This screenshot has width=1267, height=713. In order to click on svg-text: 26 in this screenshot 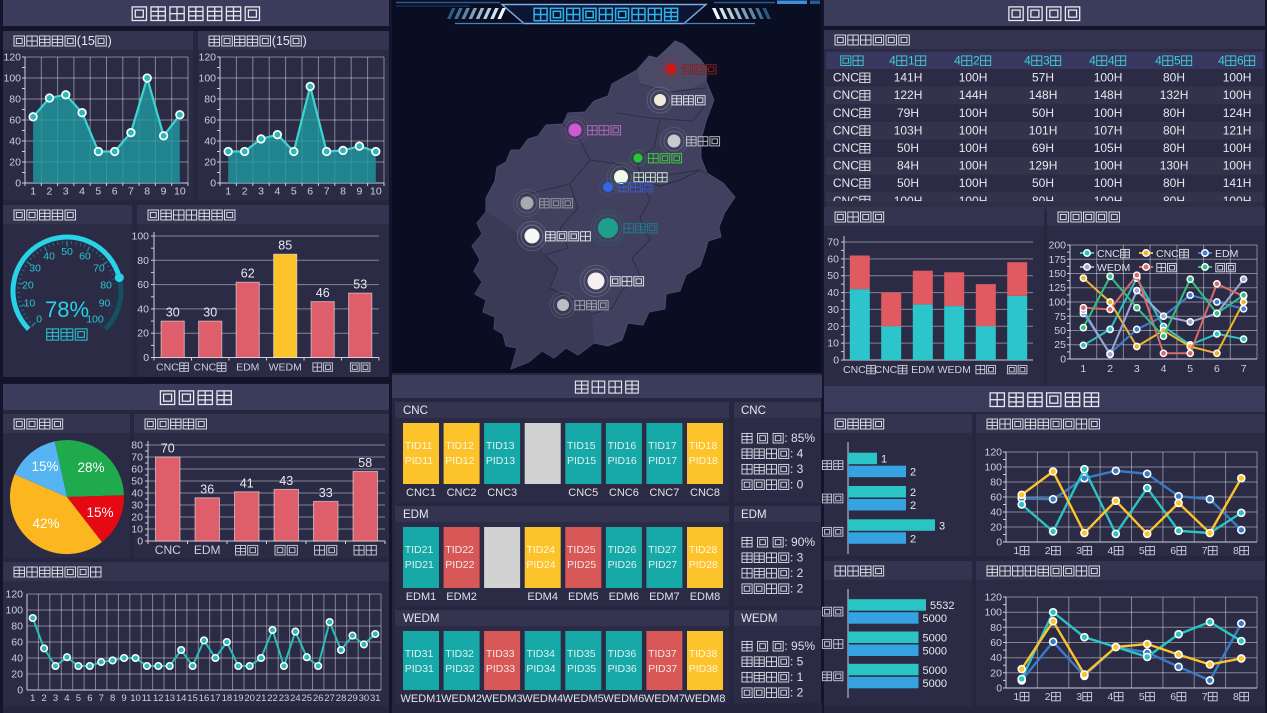, I will do `click(318, 698)`.